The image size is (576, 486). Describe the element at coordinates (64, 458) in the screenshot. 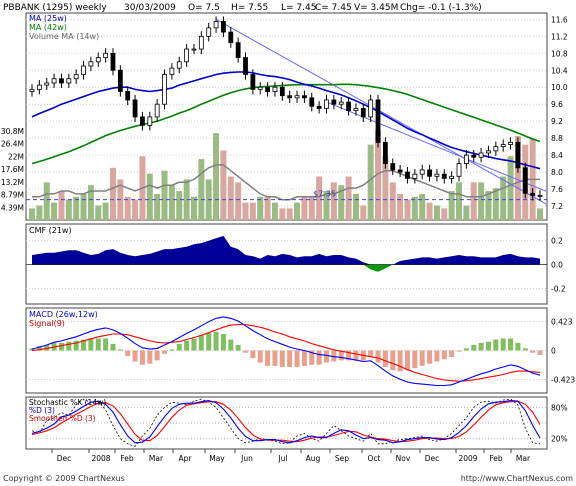

I see `x-tick-label: Dec` at that location.